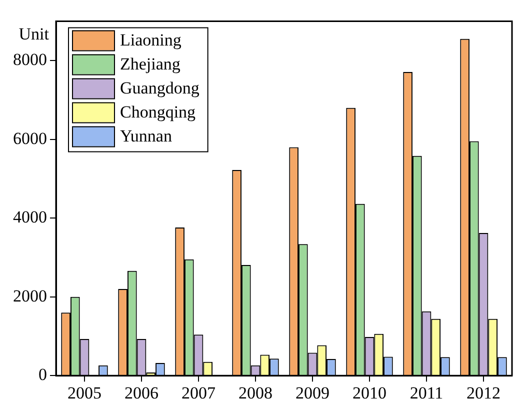 The width and height of the screenshot is (526, 414). What do you see at coordinates (30, 296) in the screenshot?
I see `y-tick-label: 2000` at bounding box center [30, 296].